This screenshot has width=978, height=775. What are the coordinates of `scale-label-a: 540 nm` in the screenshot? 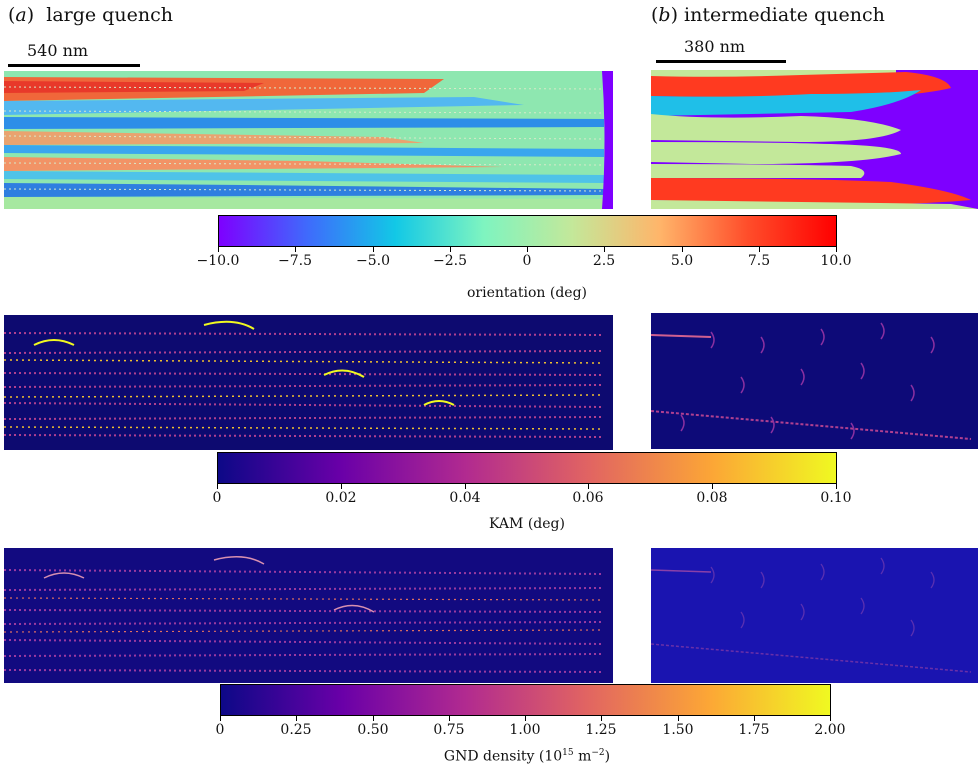 It's located at (58, 50).